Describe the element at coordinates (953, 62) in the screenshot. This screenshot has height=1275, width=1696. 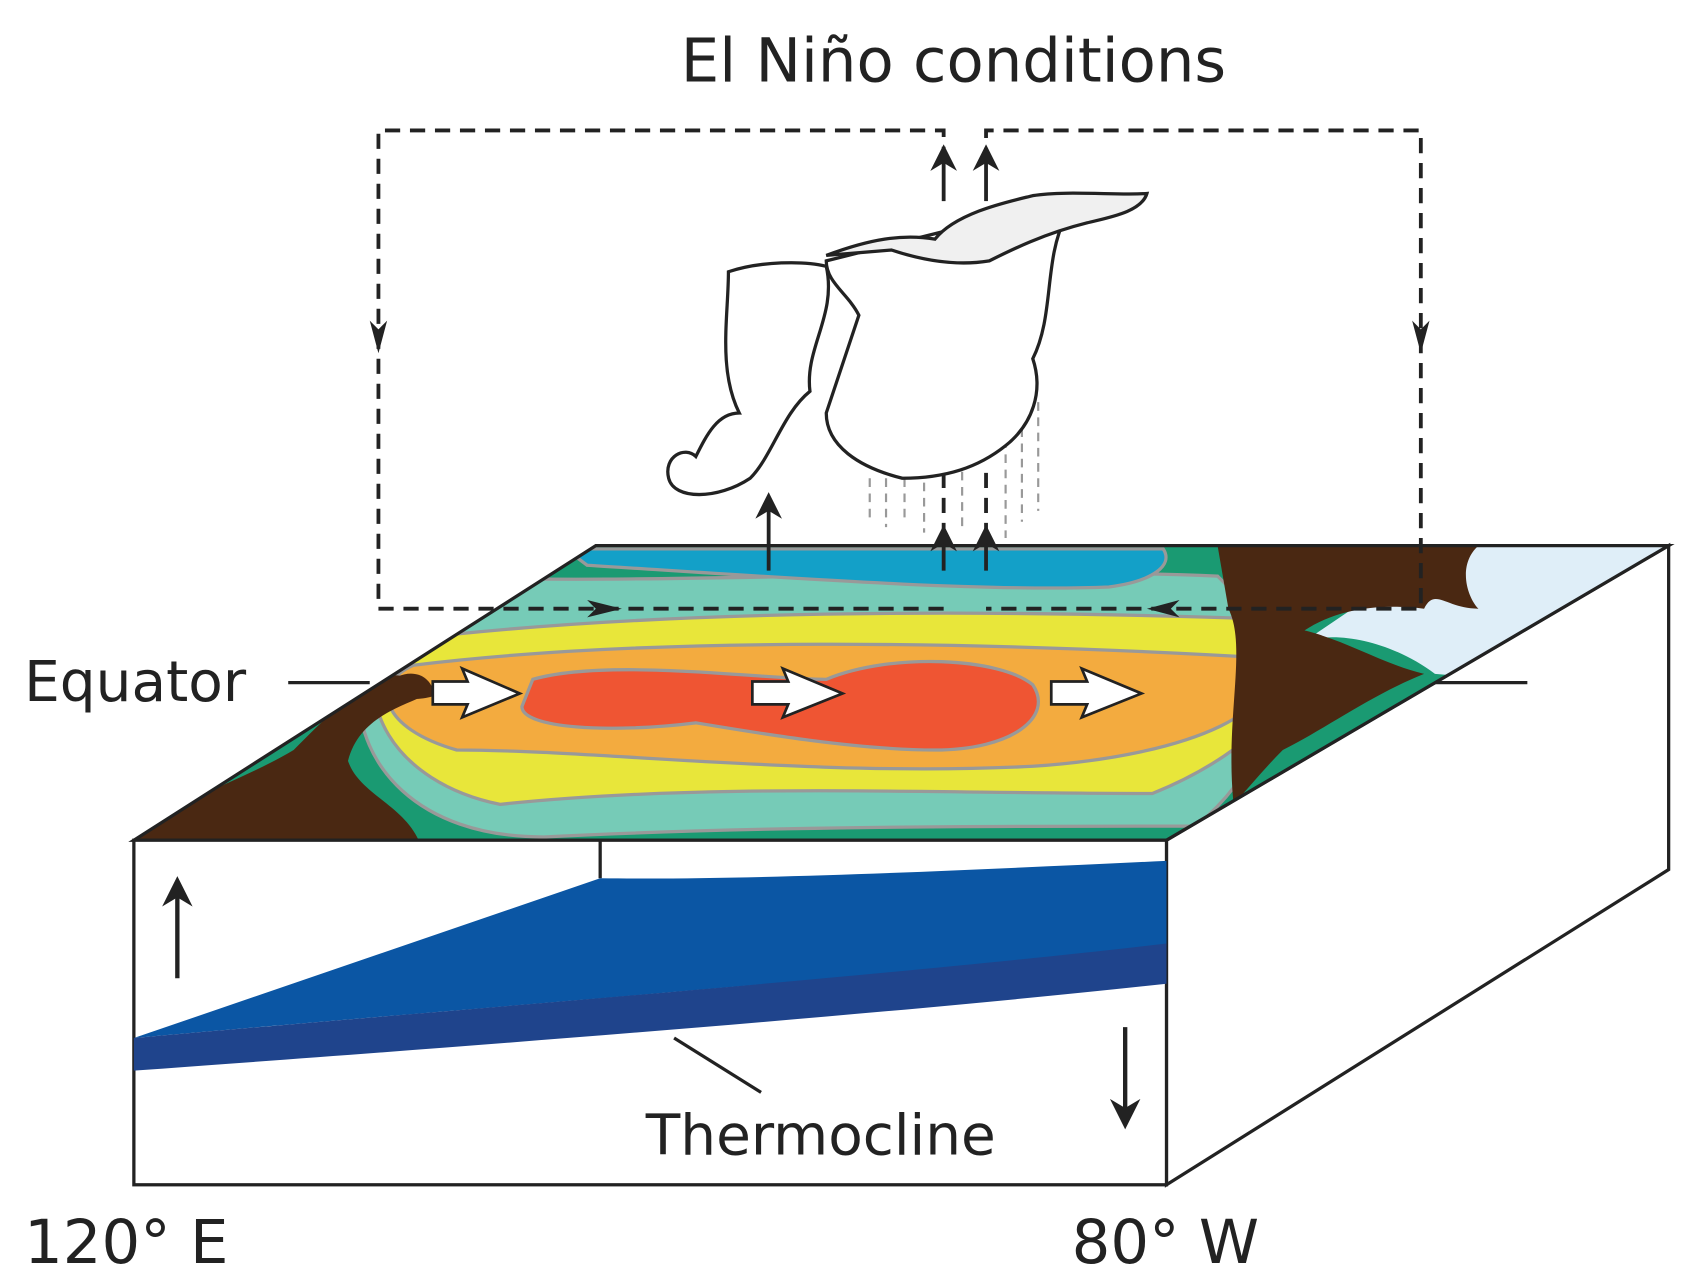
I see `title: El Niño conditions` at that location.